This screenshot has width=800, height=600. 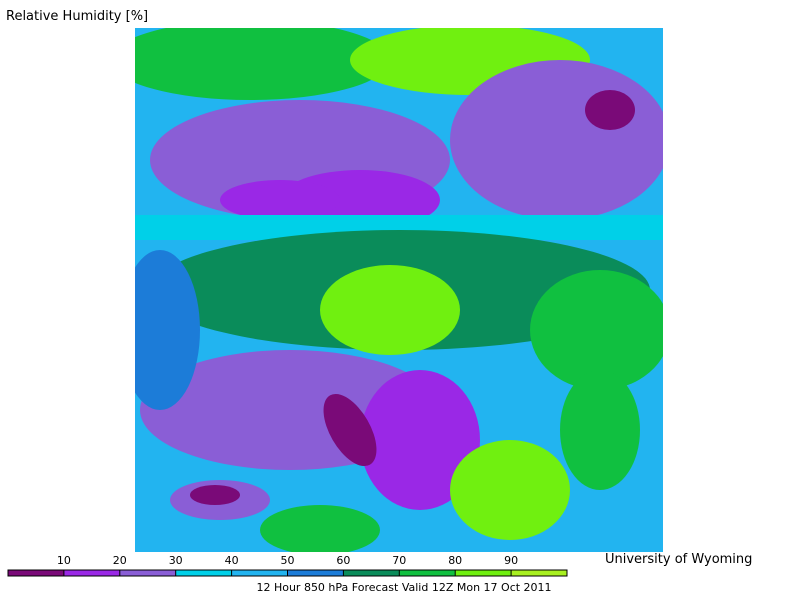 I want to click on tick-label: 30, so click(x=176, y=560).